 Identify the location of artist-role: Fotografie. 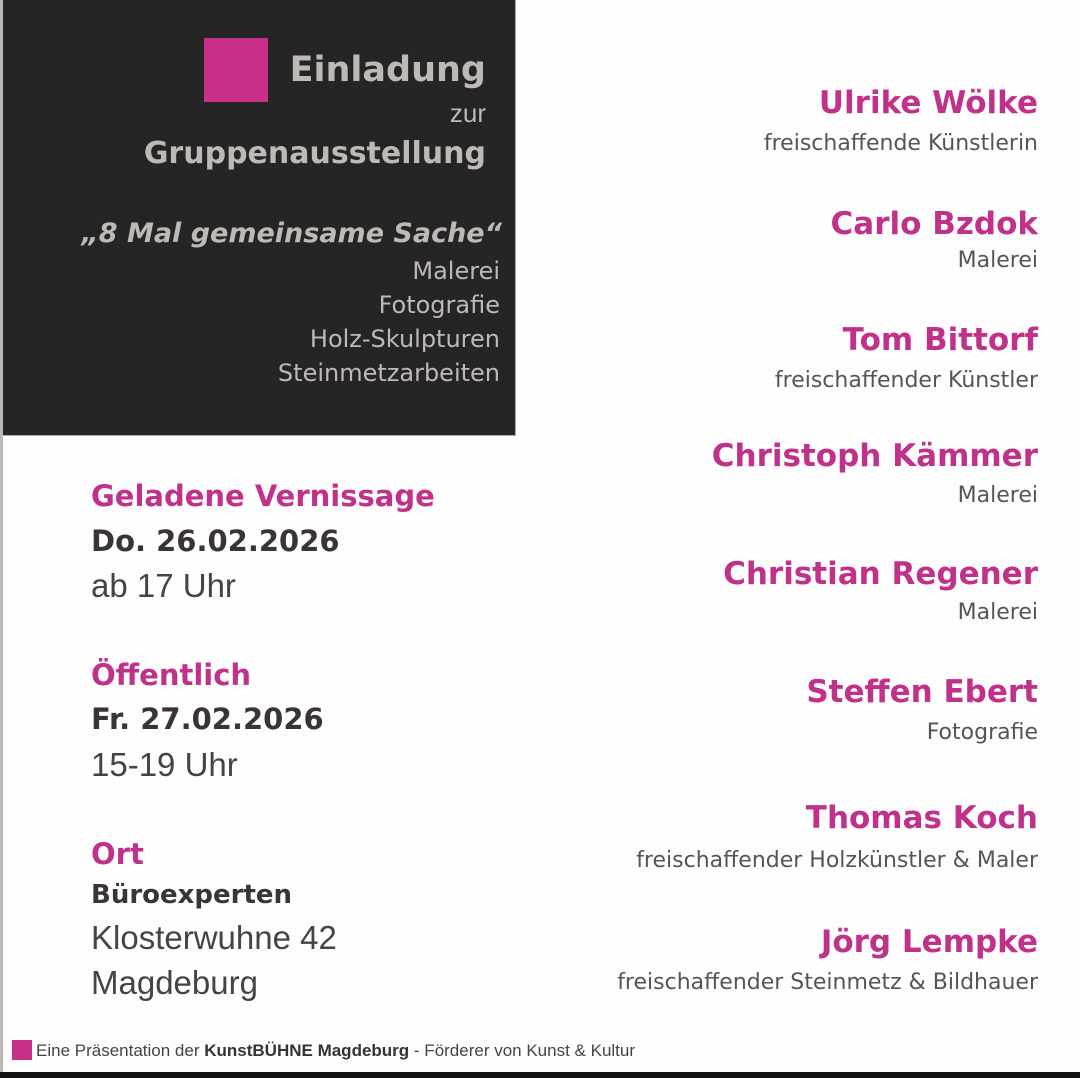
(982, 732).